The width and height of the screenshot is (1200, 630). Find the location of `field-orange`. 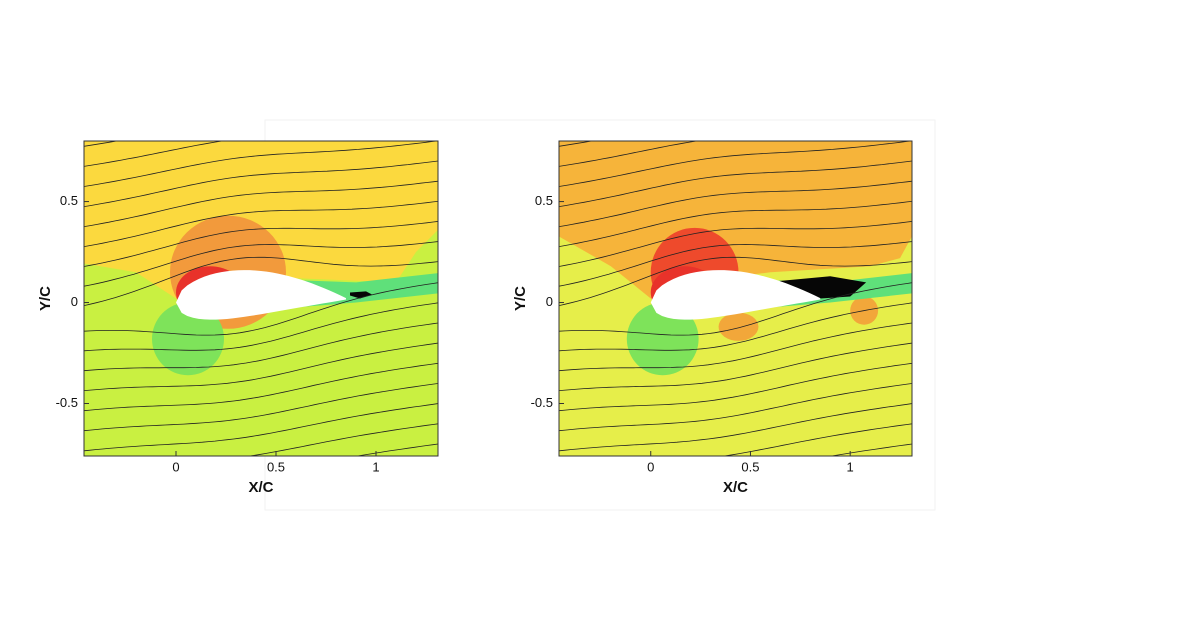

field-orange is located at coordinates (738, 326).